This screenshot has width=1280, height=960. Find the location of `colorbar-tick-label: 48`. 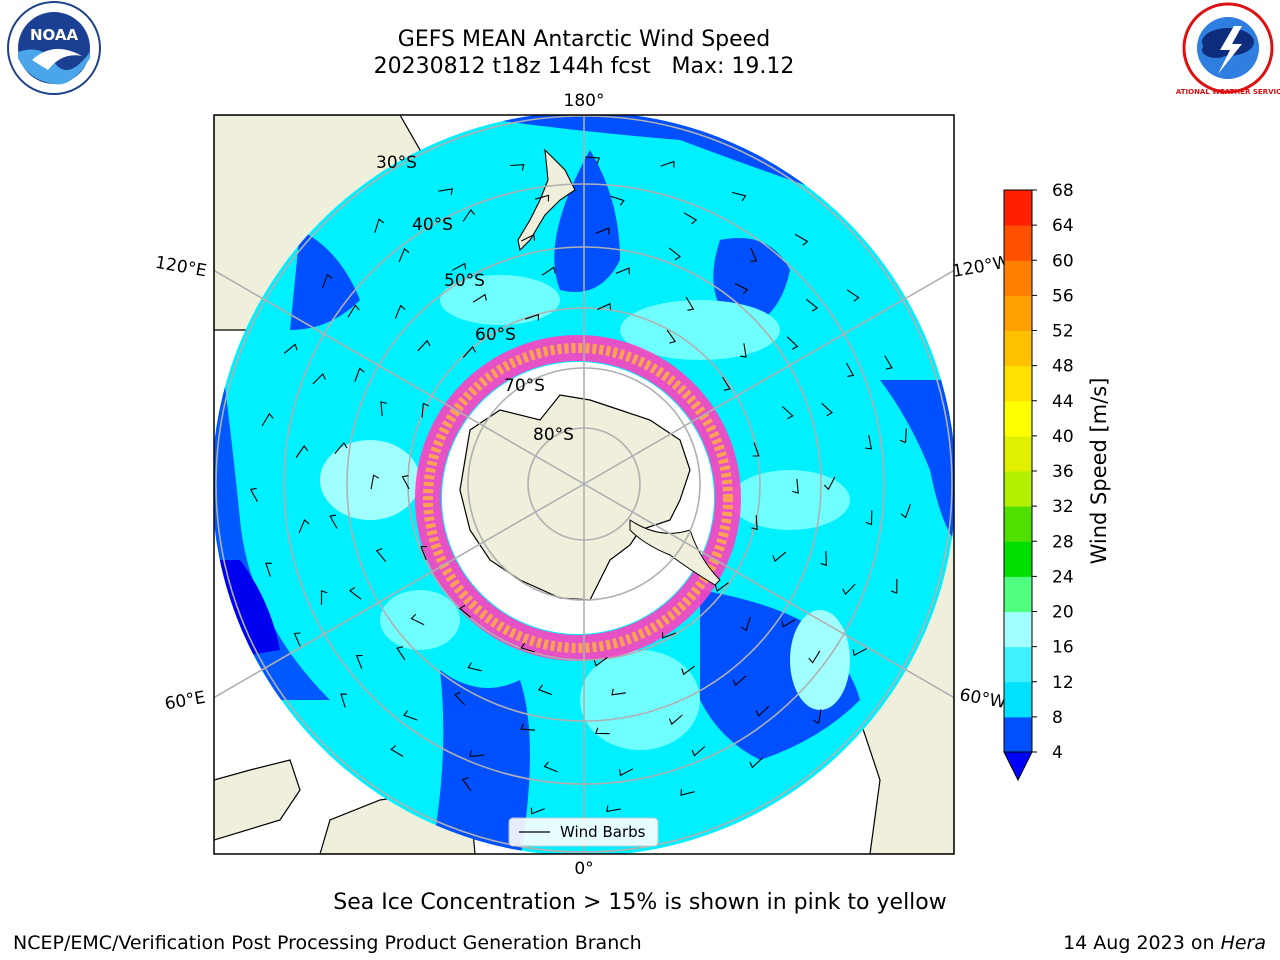

colorbar-tick-label: 48 is located at coordinates (1063, 367).